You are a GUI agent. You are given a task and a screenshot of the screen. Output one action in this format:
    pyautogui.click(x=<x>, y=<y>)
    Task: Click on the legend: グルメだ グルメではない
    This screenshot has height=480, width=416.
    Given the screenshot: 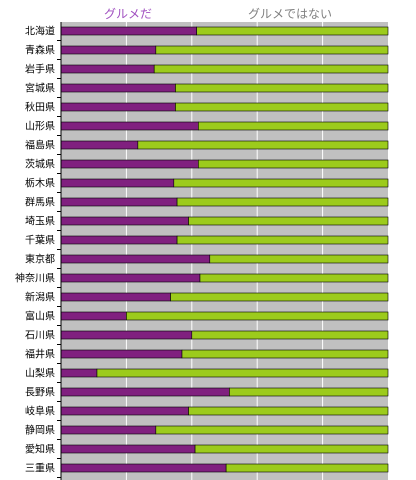 What is the action you would take?
    pyautogui.click(x=218, y=14)
    